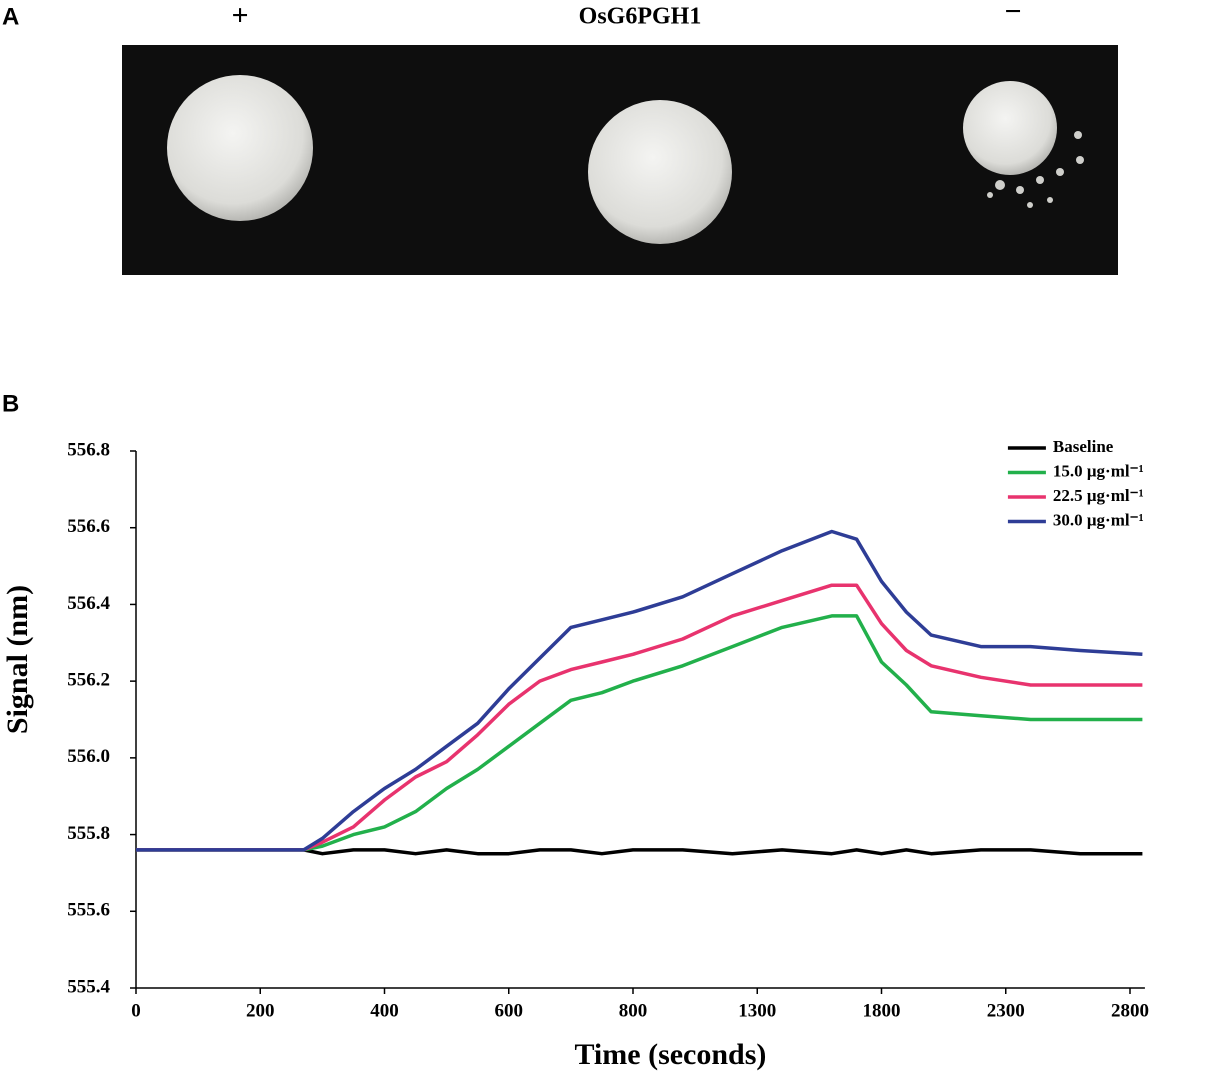 The image size is (1223, 1082). What do you see at coordinates (639, 852) in the screenshot?
I see `series-line` at bounding box center [639, 852].